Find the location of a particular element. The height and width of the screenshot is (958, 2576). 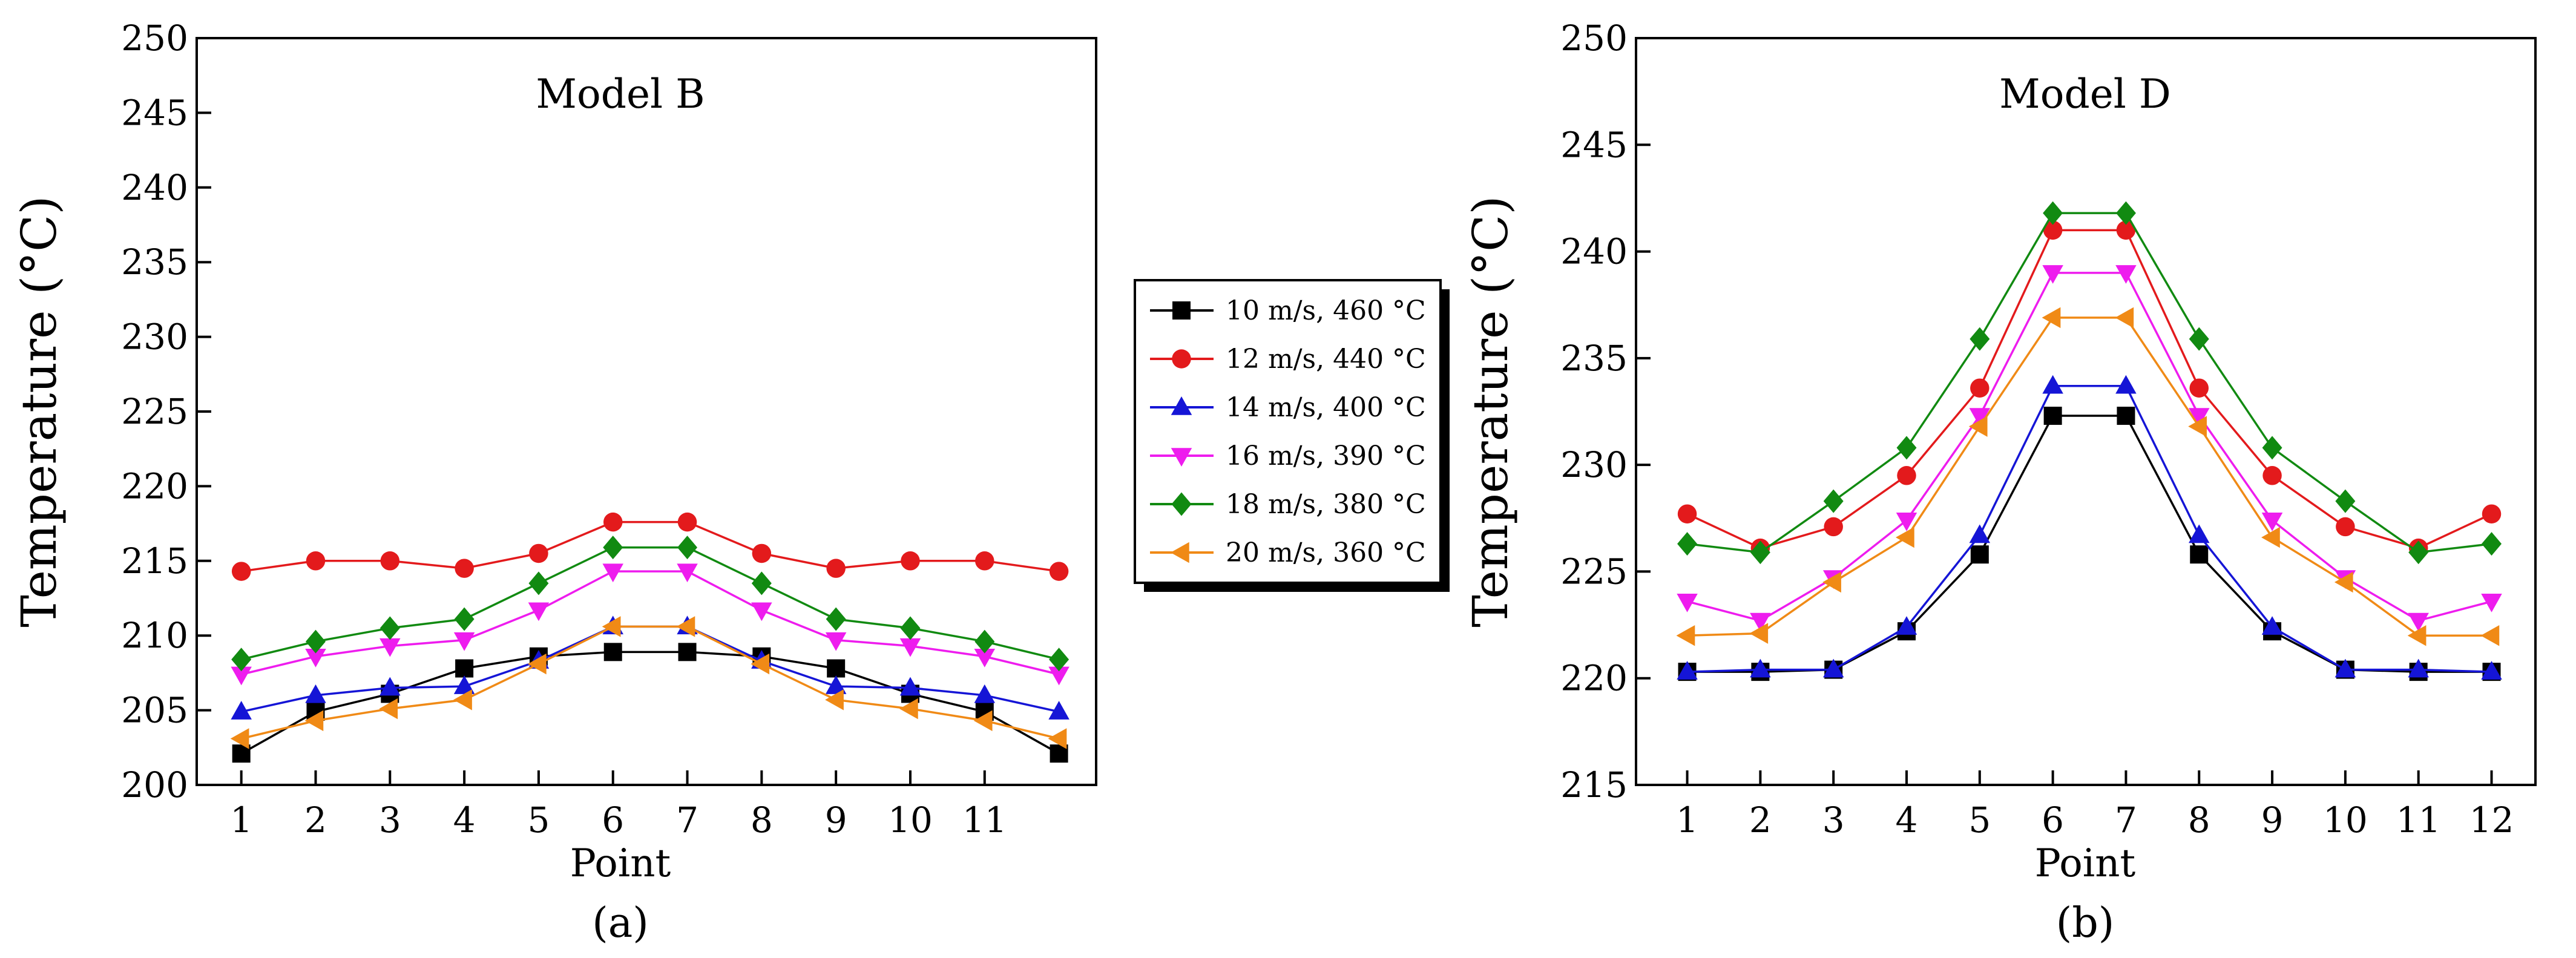

chart-b-y-axis-title: Temperature (°C) is located at coordinates (1490, 411).